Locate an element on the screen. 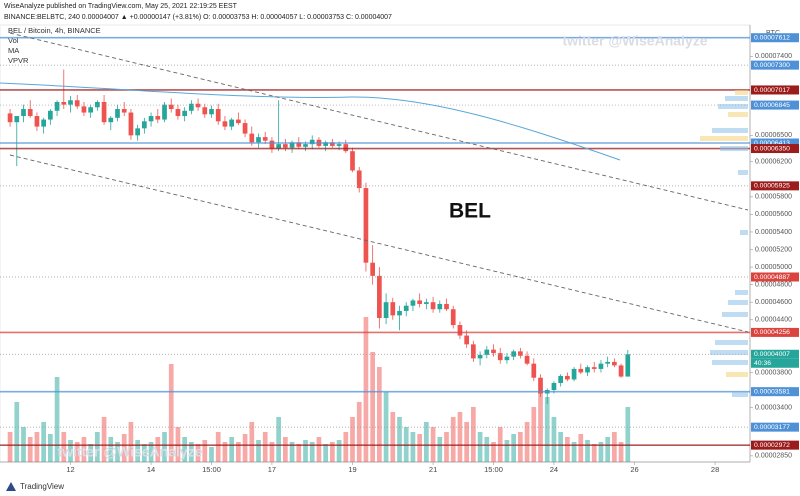  y-tick-label: 0.00007400 is located at coordinates (773, 56).